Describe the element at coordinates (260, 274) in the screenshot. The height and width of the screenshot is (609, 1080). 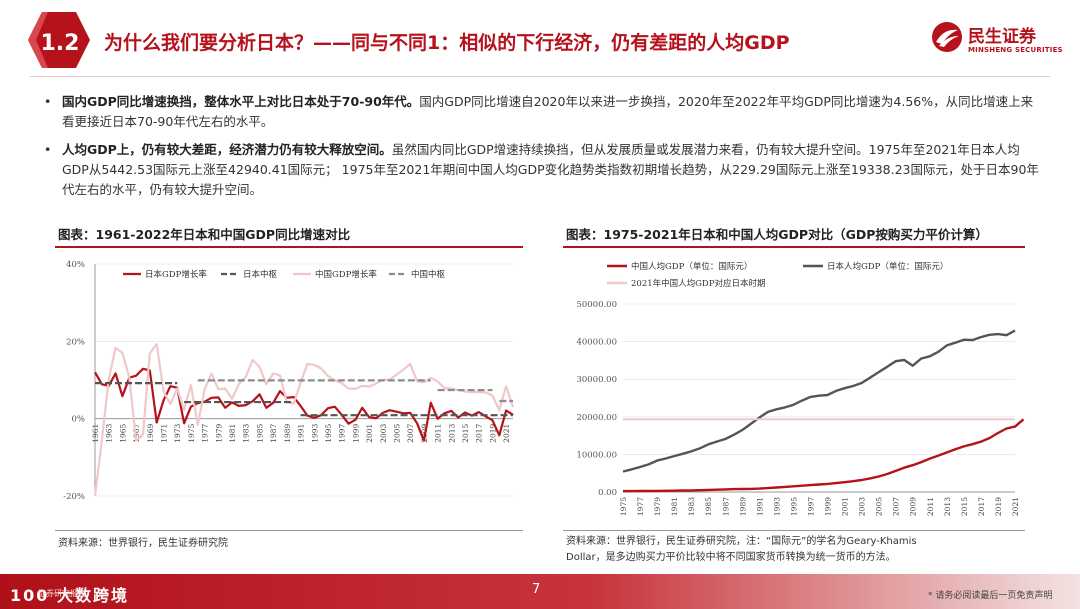
I see `legend-label: 日本中枢` at that location.